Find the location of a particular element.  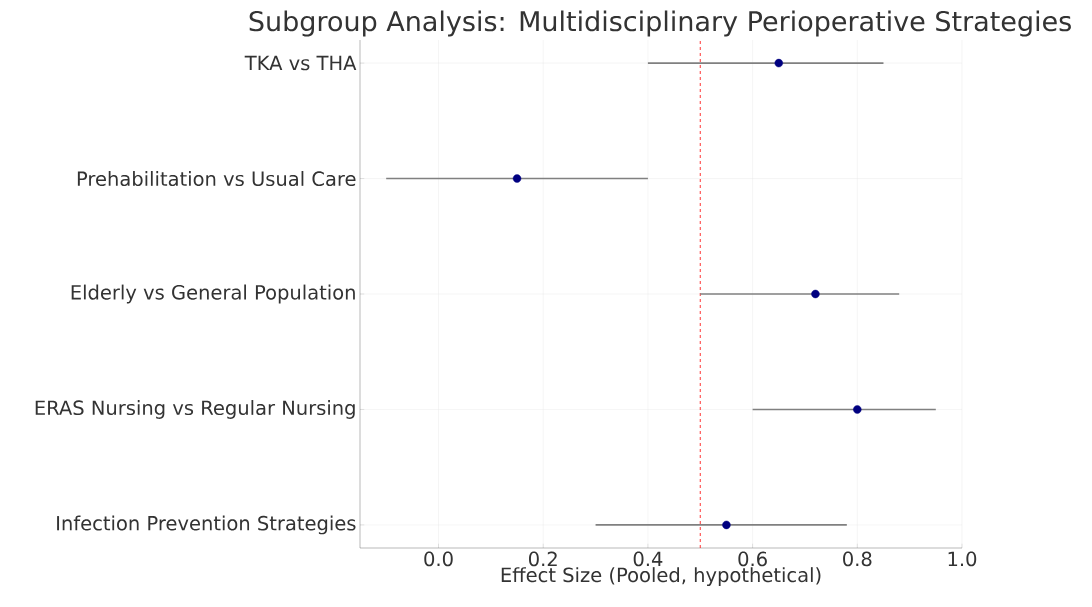

y-tick-label: Prehabilitation vs Usual Care is located at coordinates (216, 179).